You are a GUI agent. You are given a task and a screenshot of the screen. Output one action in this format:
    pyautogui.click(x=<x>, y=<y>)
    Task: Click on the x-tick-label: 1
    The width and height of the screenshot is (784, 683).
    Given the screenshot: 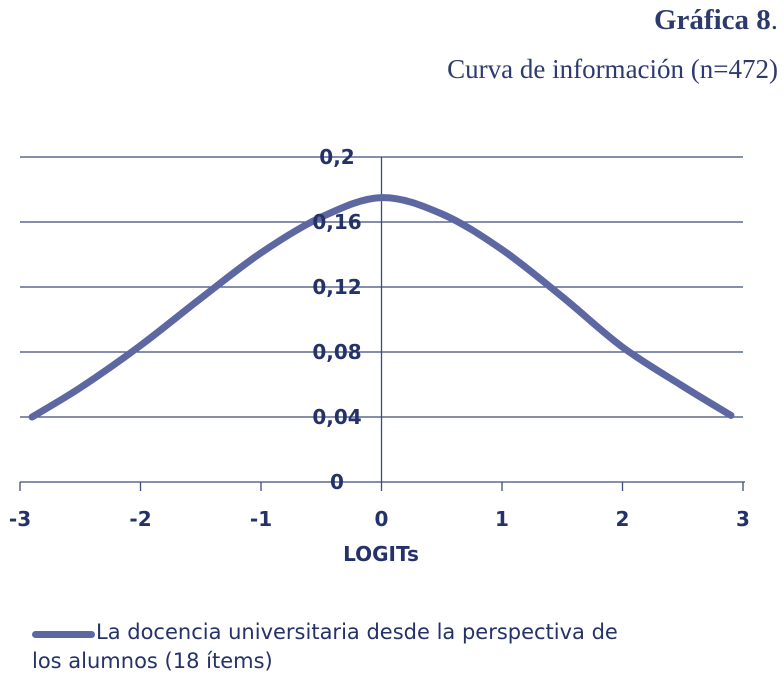 What is the action you would take?
    pyautogui.click(x=502, y=519)
    